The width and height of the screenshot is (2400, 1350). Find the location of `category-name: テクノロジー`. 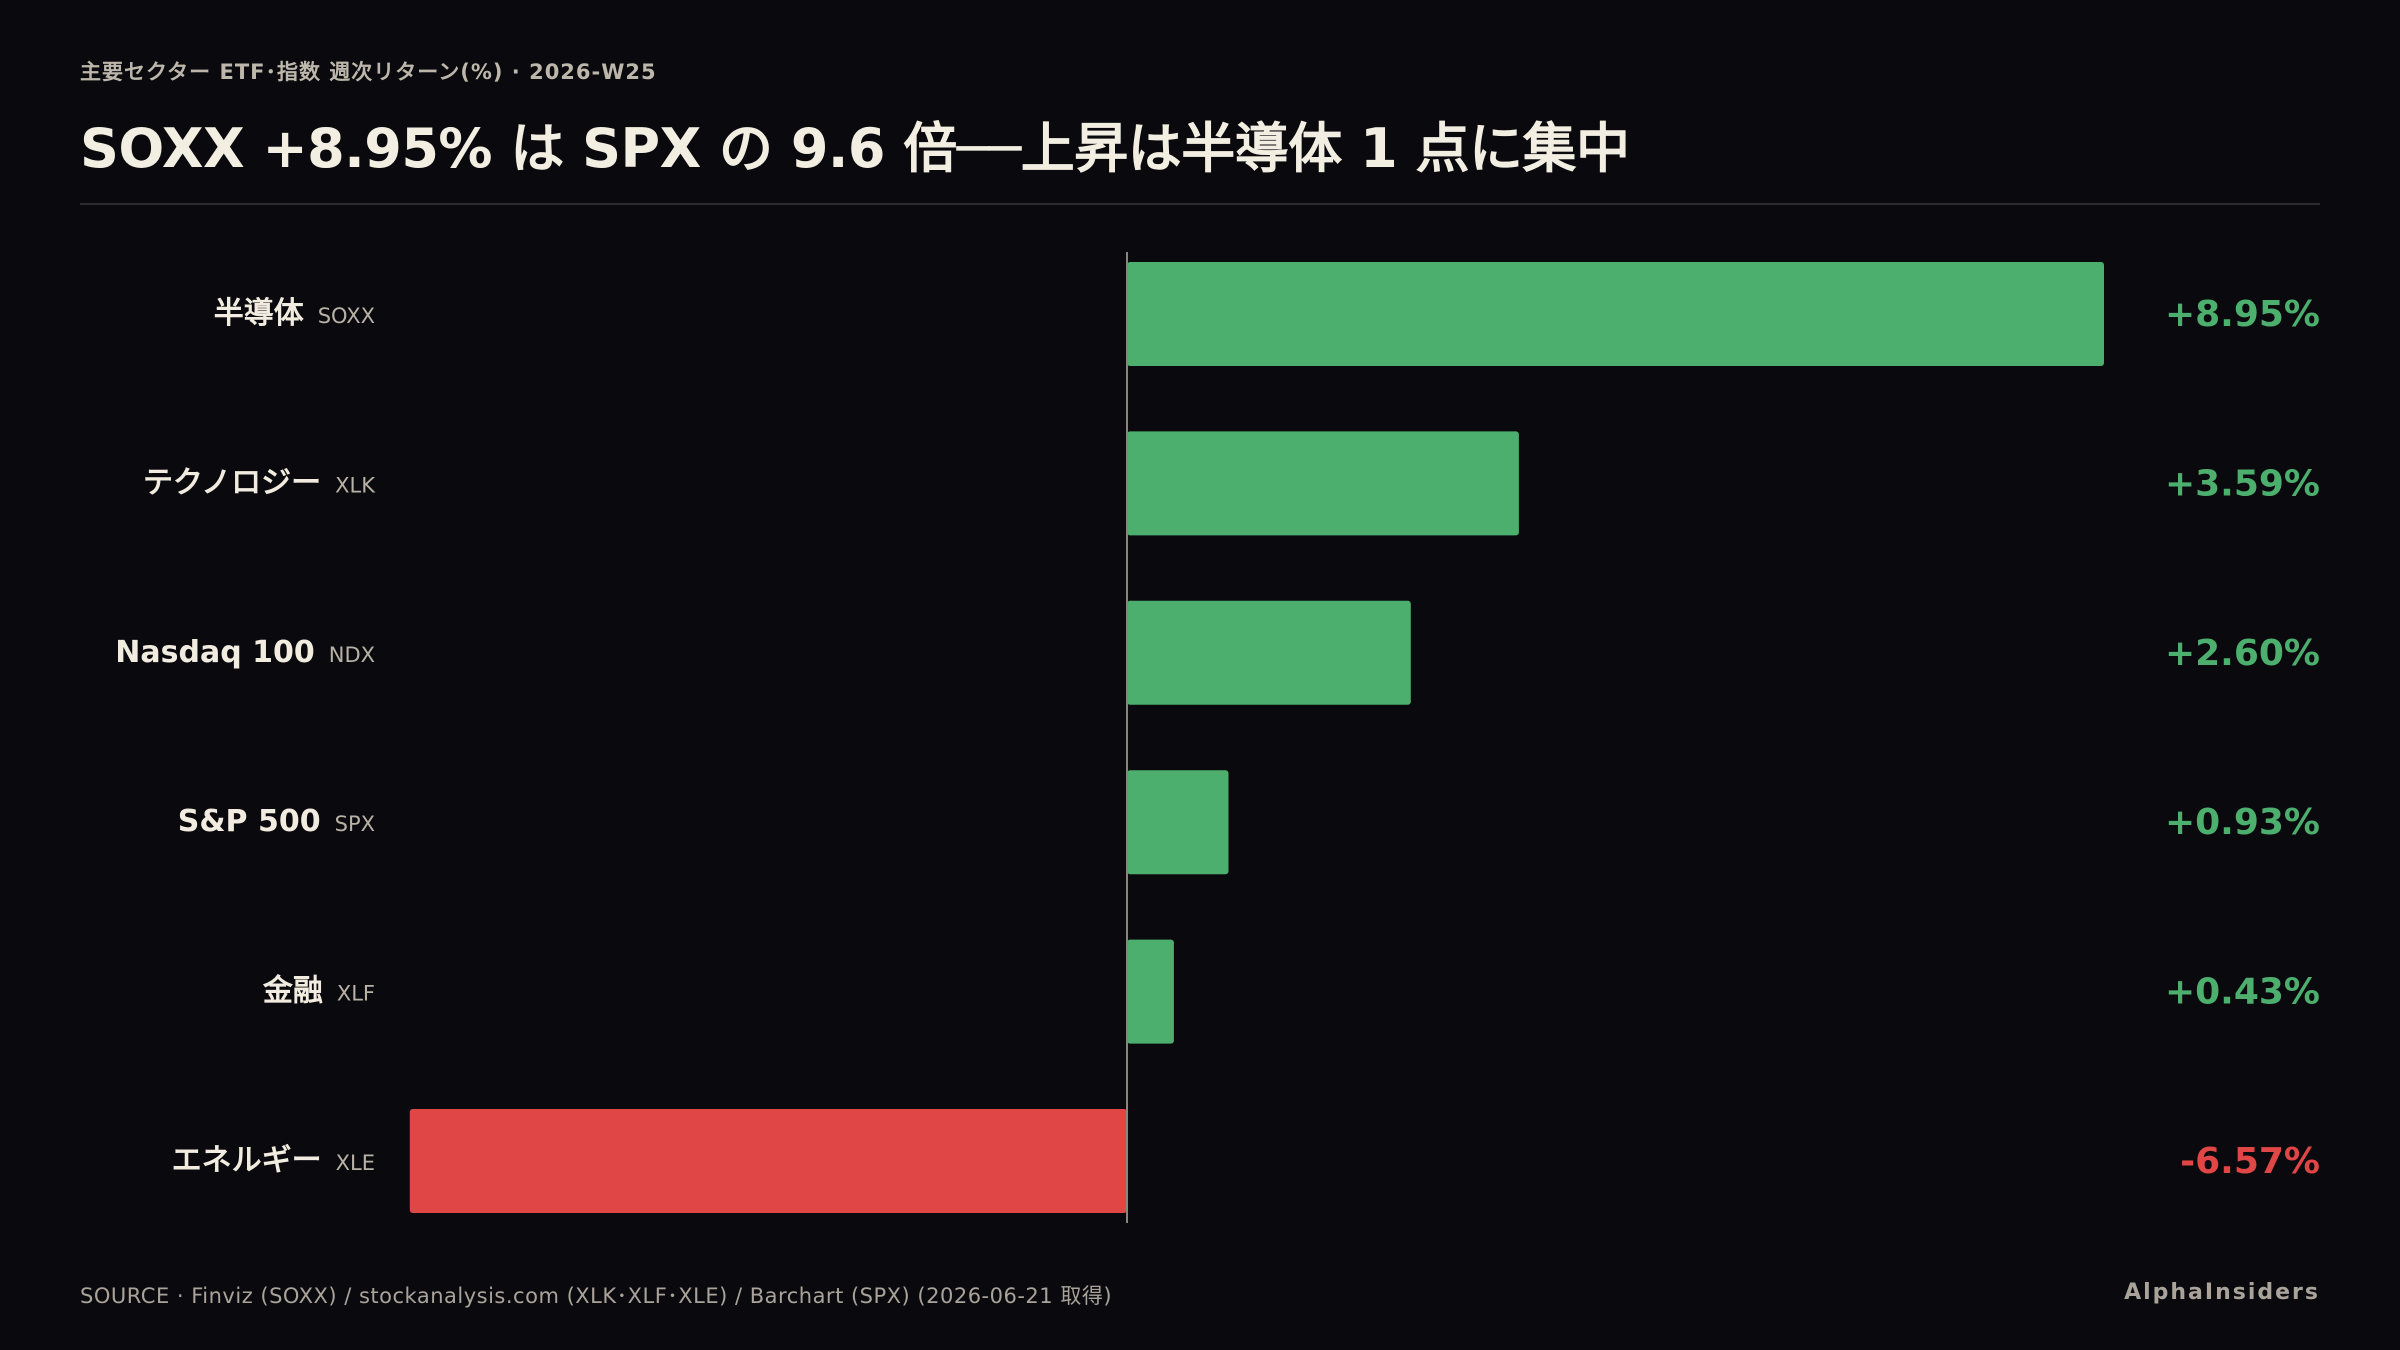

category-name: テクノロジー is located at coordinates (232, 482).